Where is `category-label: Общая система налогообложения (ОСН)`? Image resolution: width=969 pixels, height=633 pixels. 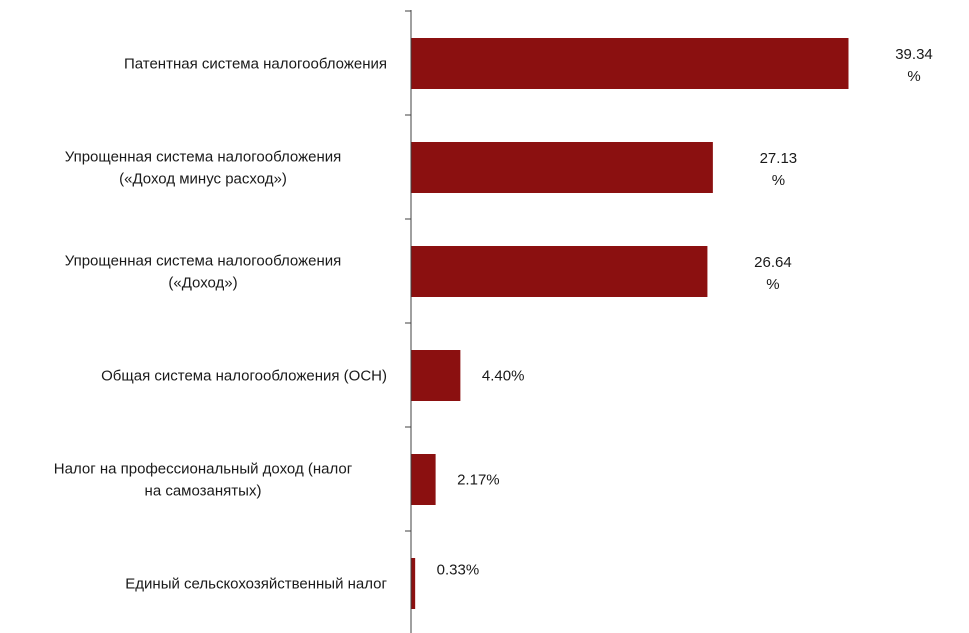 category-label: Общая система налогообложения (ОСН) is located at coordinates (244, 376).